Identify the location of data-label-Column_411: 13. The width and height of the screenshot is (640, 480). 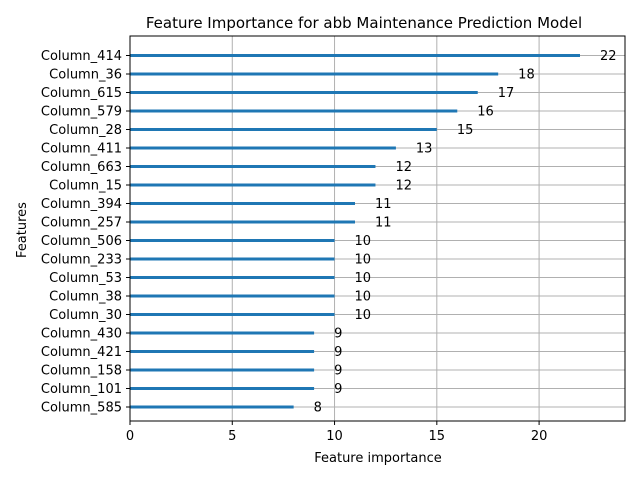
(424, 149).